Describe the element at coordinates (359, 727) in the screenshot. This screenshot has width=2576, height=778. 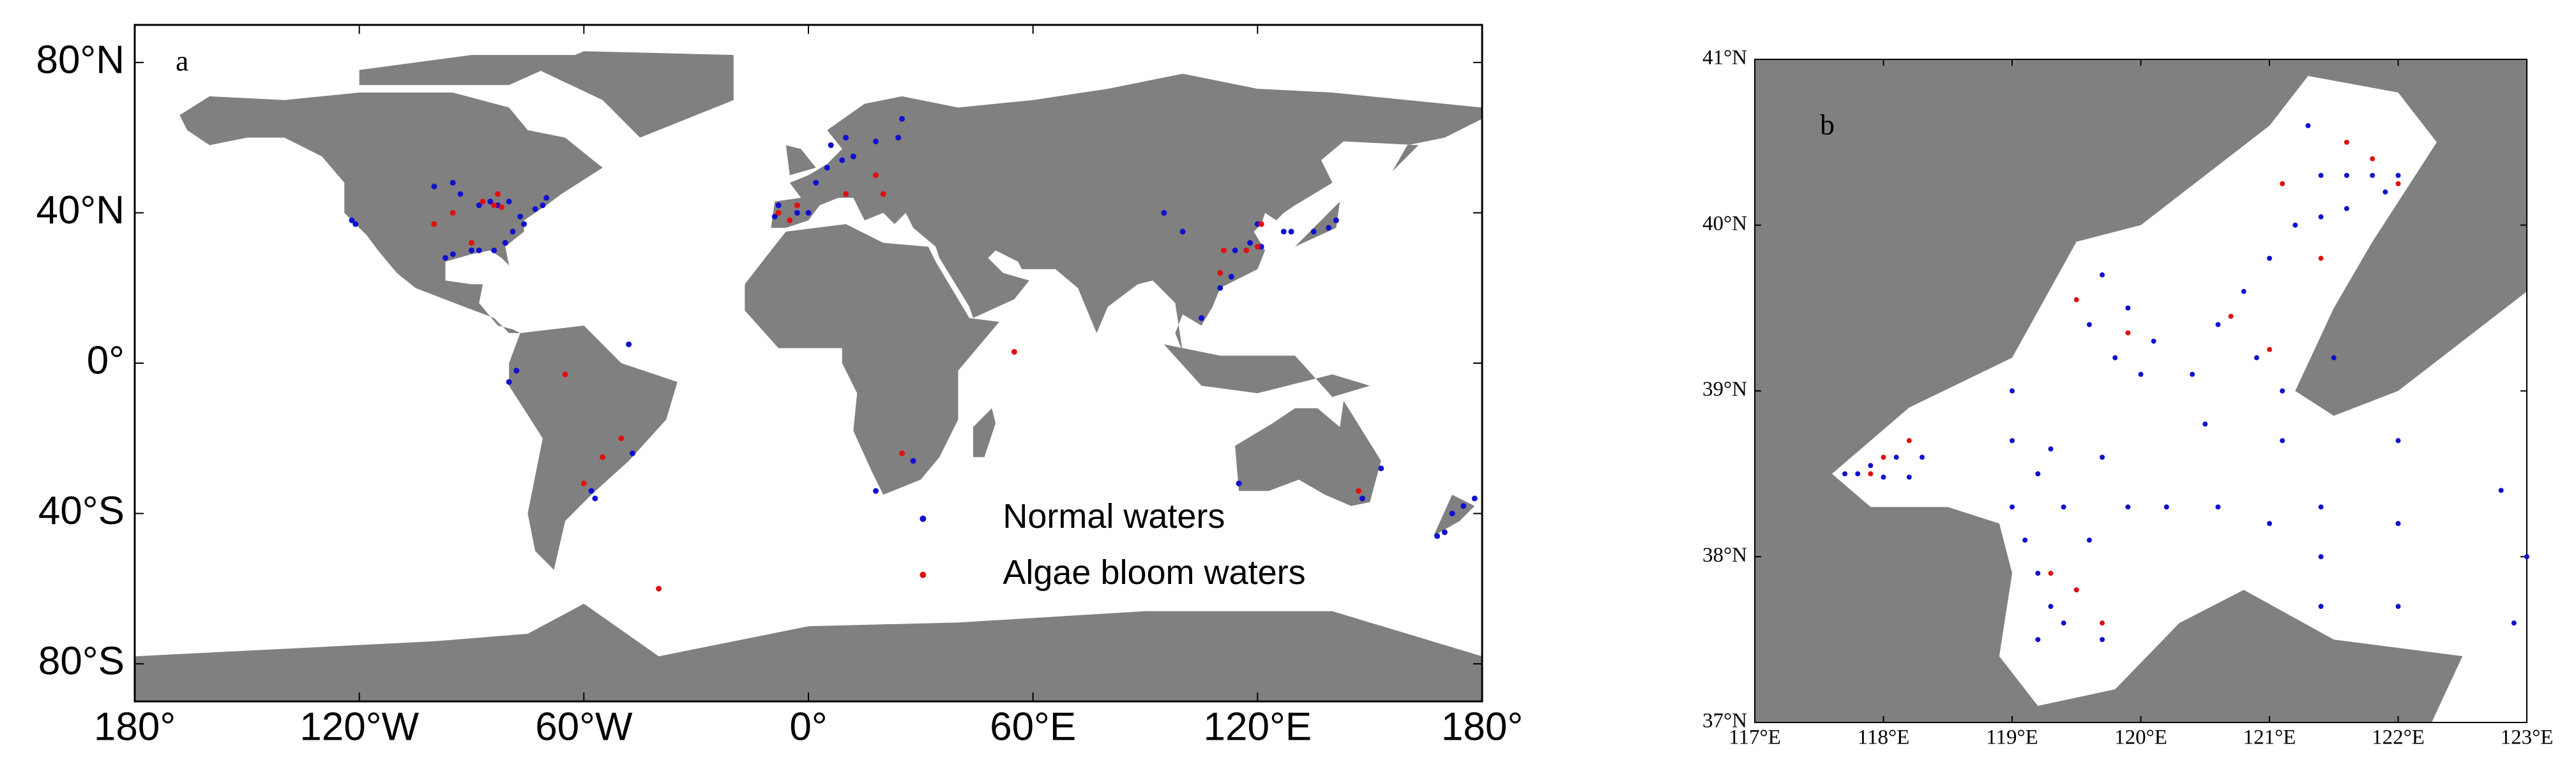
I see `x-tick-label: 120°W` at that location.